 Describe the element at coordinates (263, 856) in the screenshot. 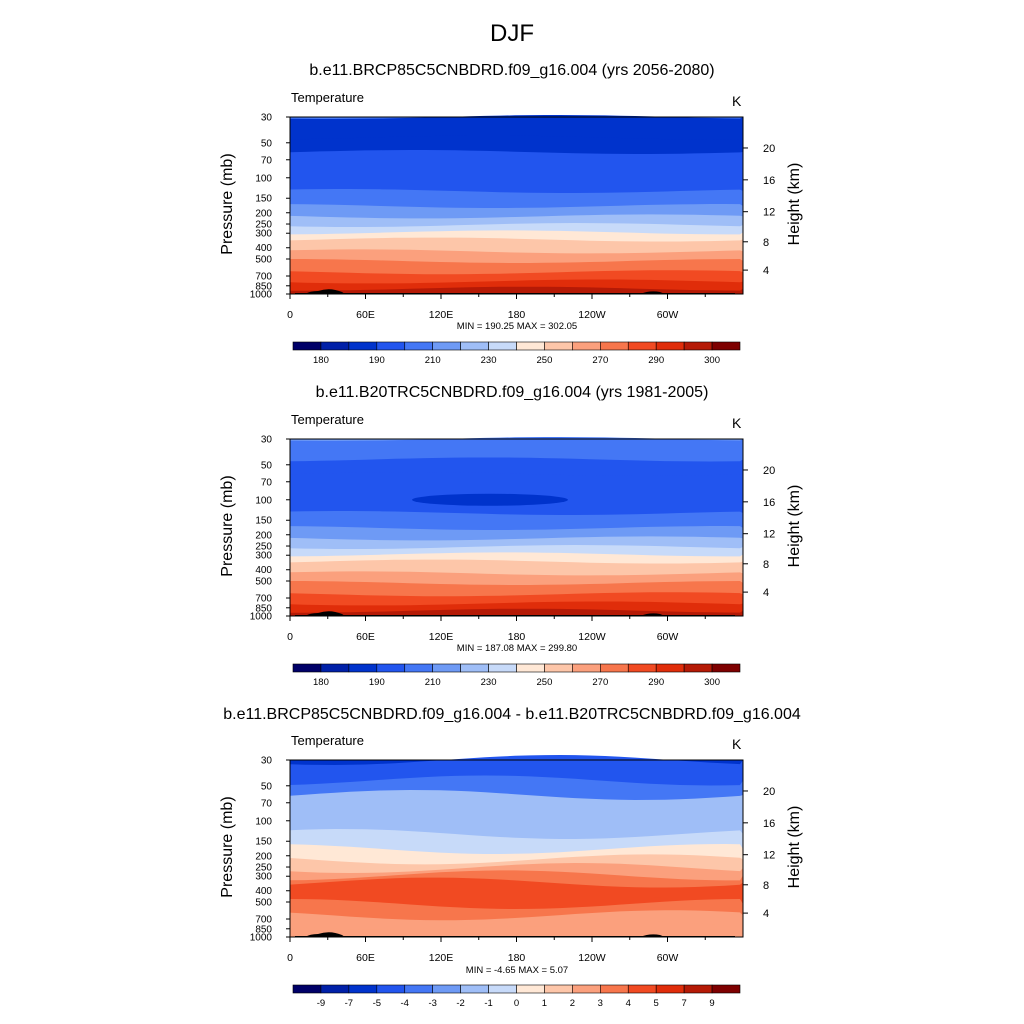

I see `panel3-y-tick-label: 200` at that location.